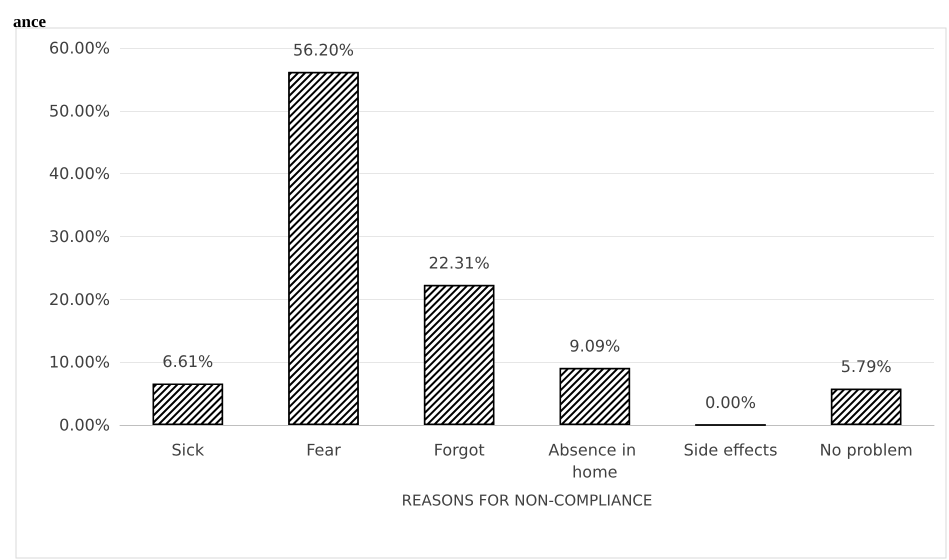 The height and width of the screenshot is (560, 949). What do you see at coordinates (188, 361) in the screenshot?
I see `data-label: 6.61%` at bounding box center [188, 361].